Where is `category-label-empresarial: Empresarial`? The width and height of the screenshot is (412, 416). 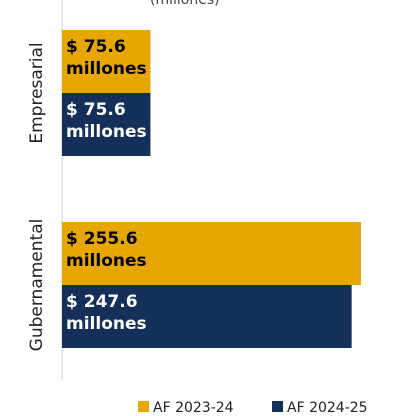
category-label-empresarial: Empresarial is located at coordinates (37, 92).